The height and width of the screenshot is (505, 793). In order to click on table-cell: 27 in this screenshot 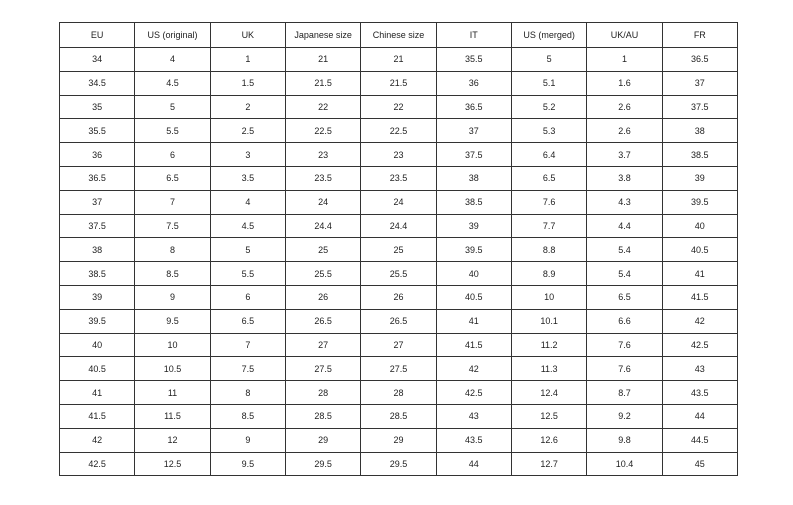, I will do `click(398, 345)`.